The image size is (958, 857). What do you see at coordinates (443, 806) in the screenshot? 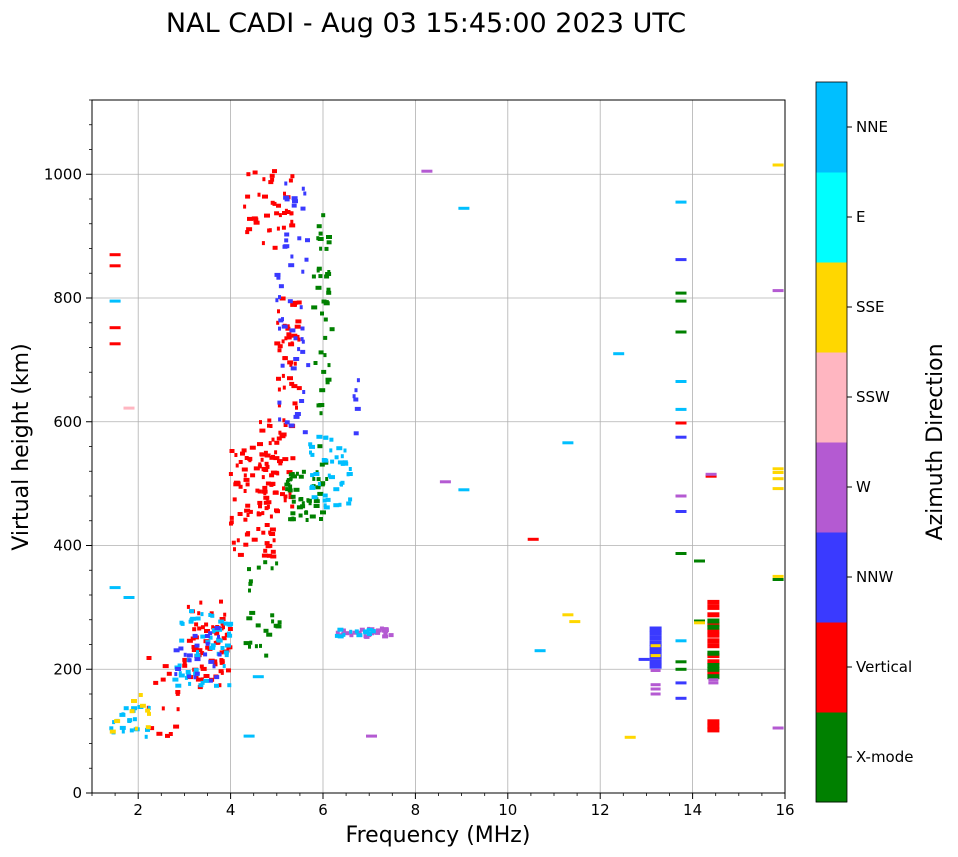
I see `x-axis: 2 4 6 8 10 12 14 16` at bounding box center [443, 806].